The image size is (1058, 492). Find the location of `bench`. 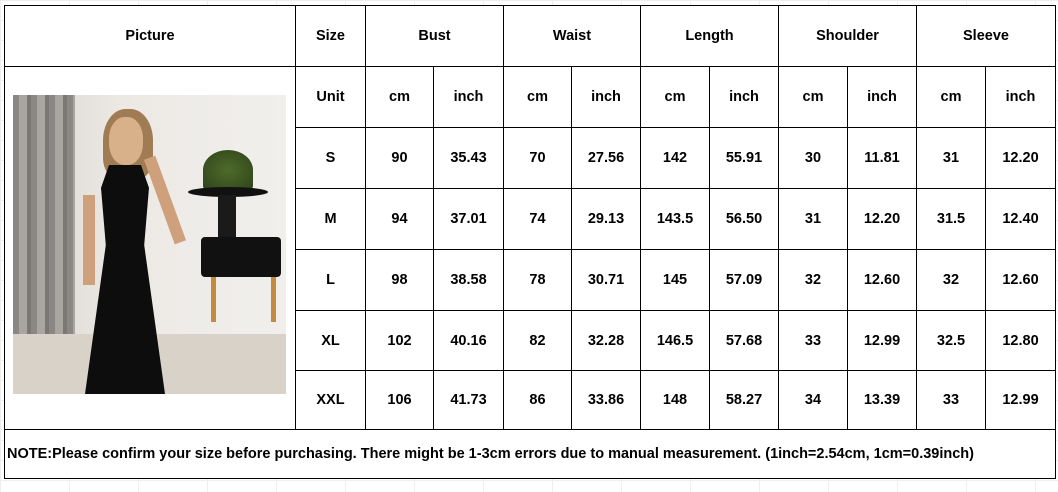

bench is located at coordinates (241, 257).